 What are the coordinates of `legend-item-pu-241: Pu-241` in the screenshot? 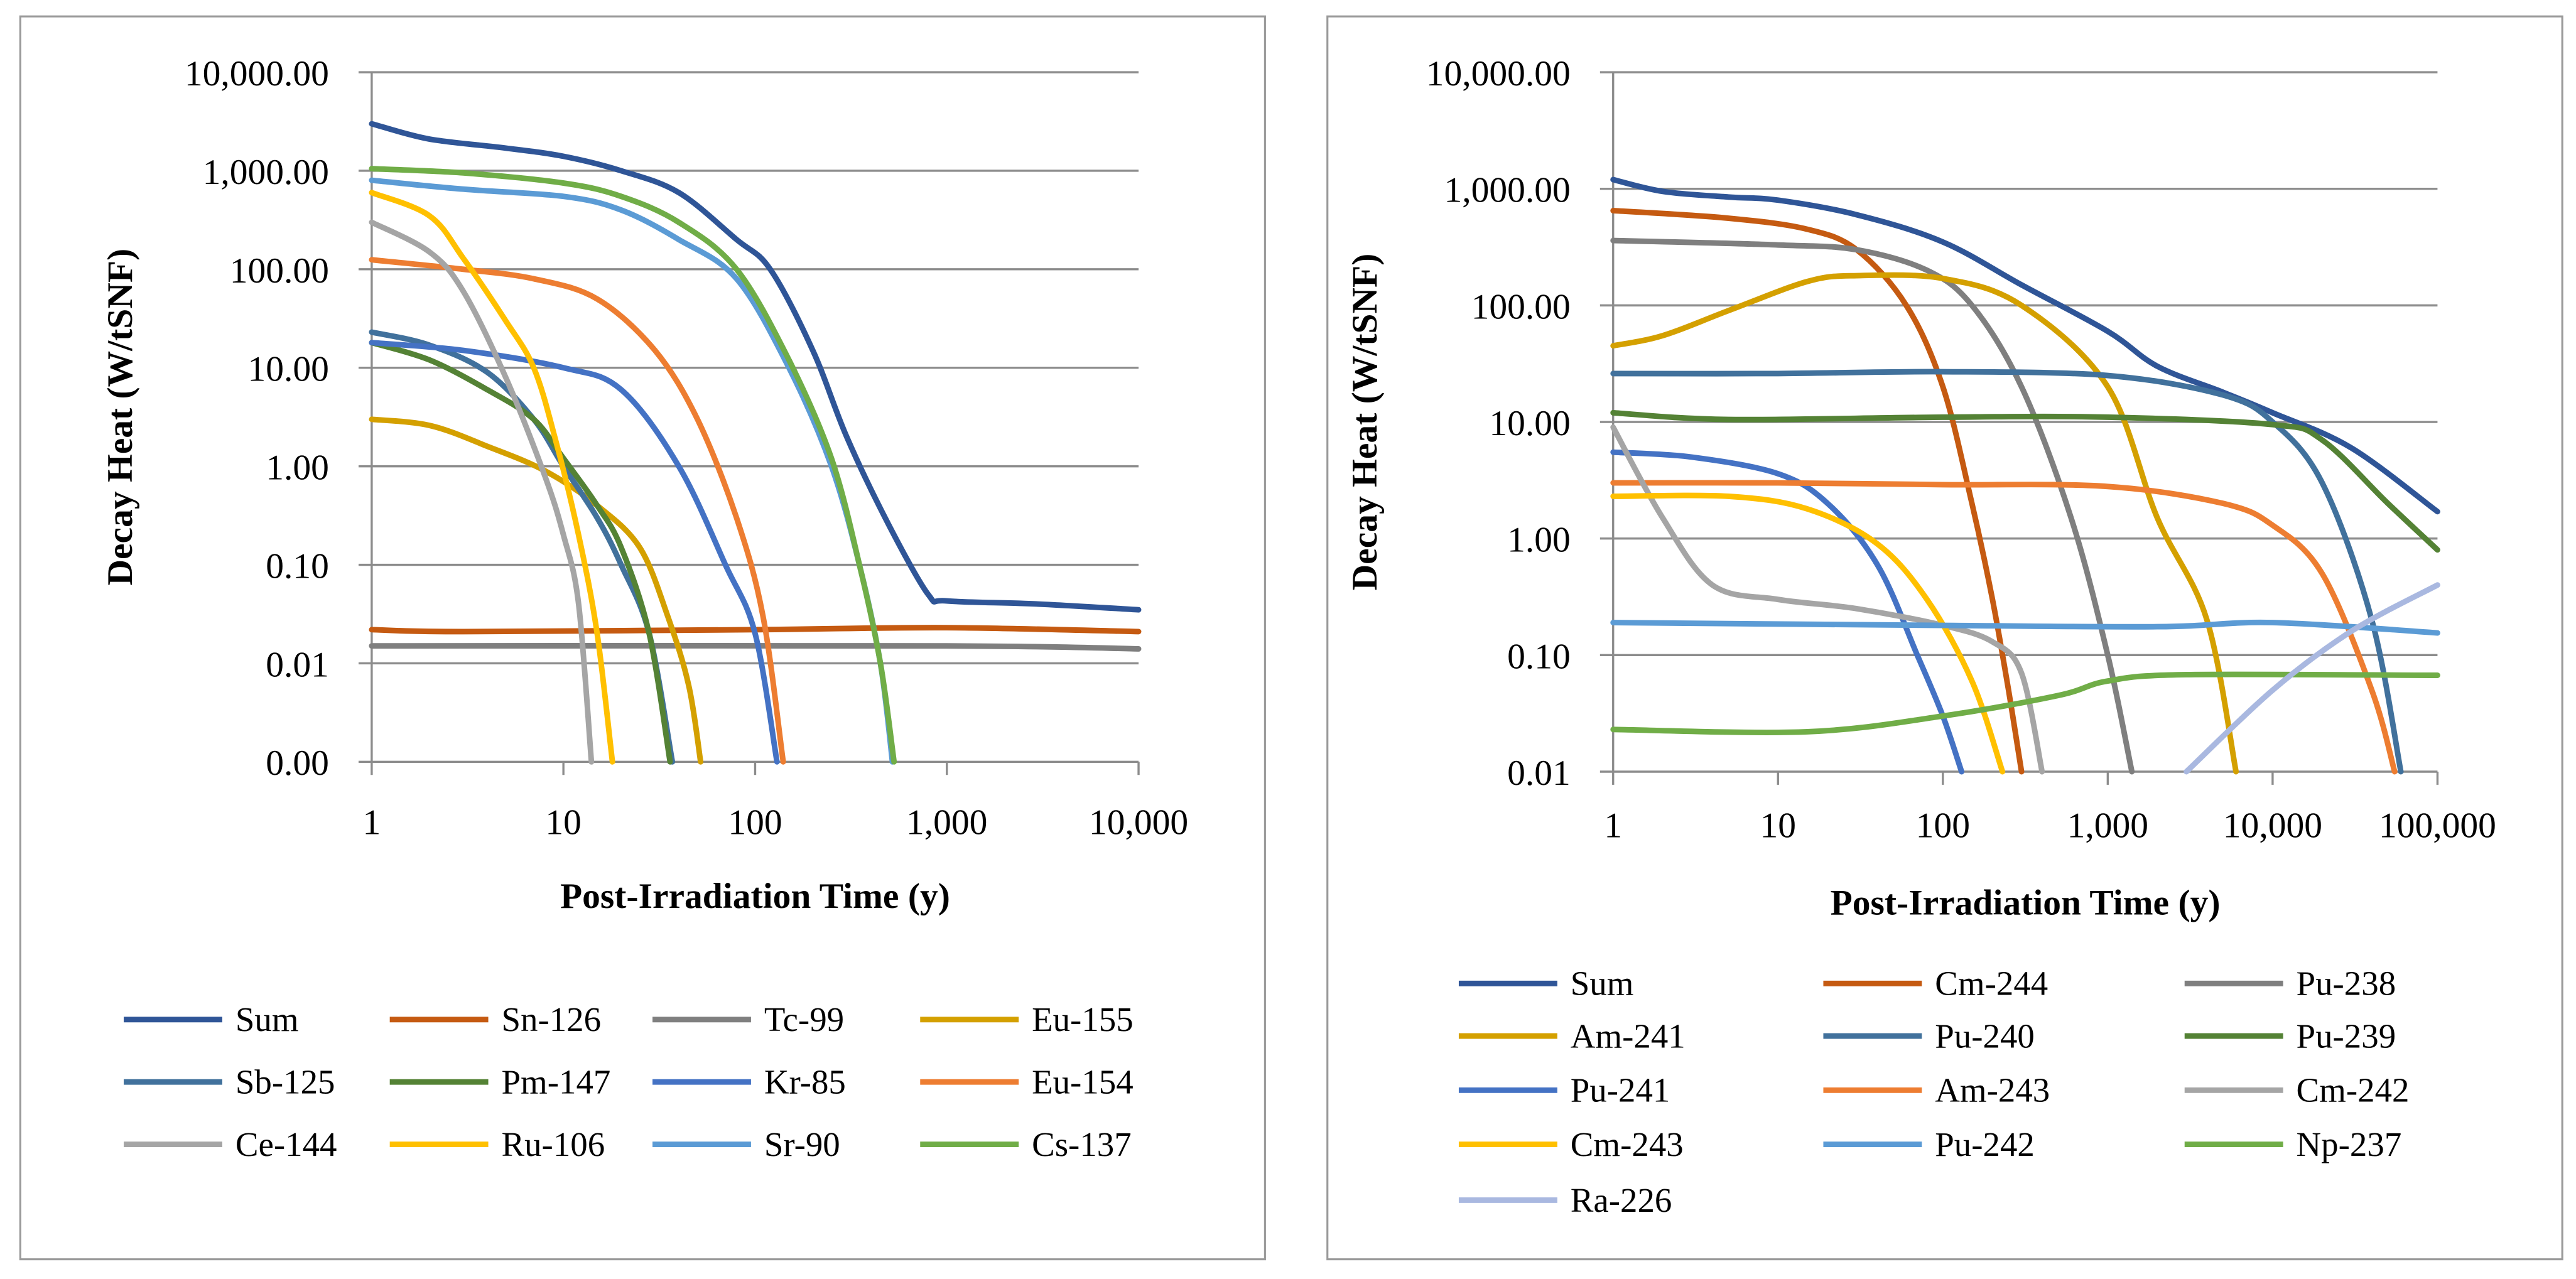 It's located at (1564, 1090).